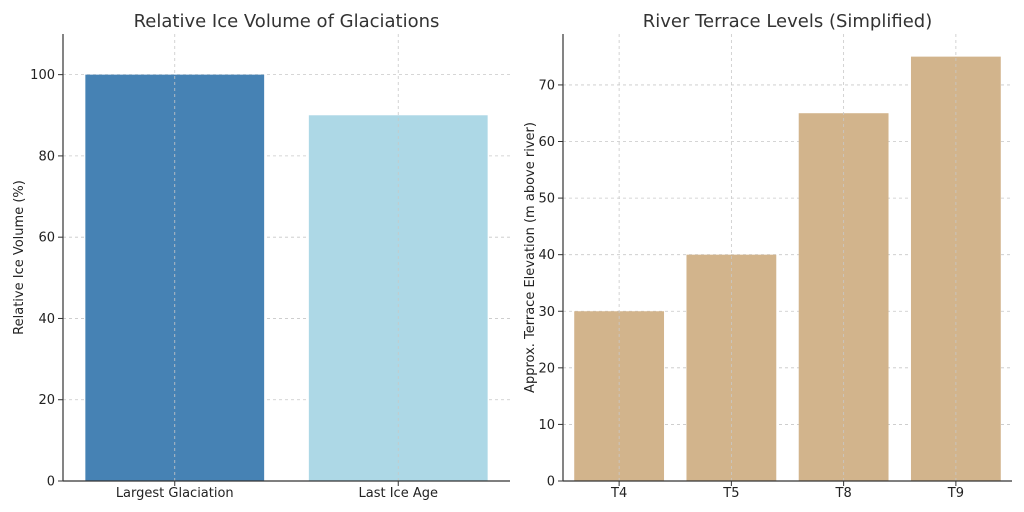 The width and height of the screenshot is (1024, 512). What do you see at coordinates (955, 493) in the screenshot?
I see `x-tick-label: T9` at bounding box center [955, 493].